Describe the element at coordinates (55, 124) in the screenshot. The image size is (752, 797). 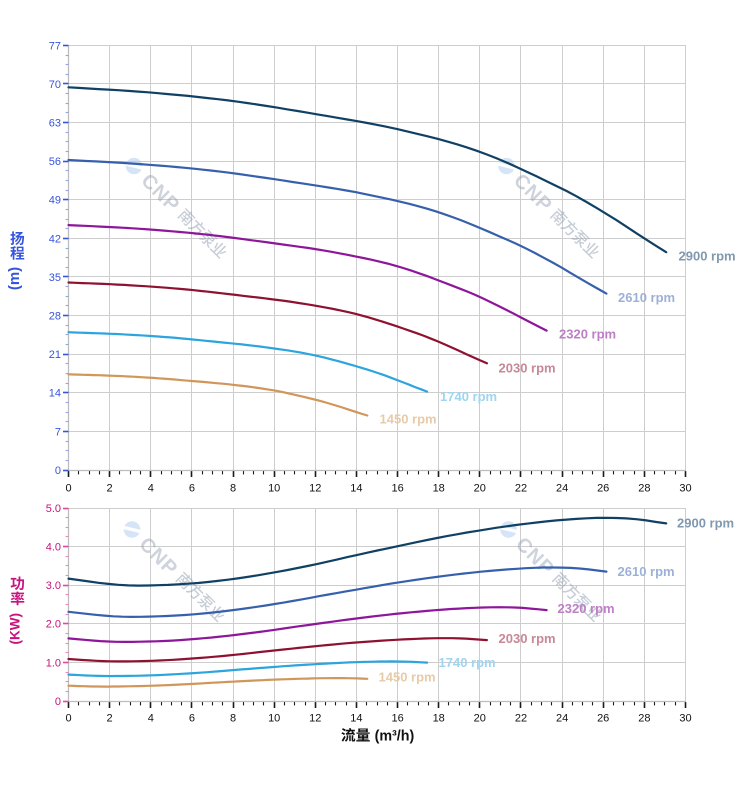
I see `svg-text: 63` at that location.